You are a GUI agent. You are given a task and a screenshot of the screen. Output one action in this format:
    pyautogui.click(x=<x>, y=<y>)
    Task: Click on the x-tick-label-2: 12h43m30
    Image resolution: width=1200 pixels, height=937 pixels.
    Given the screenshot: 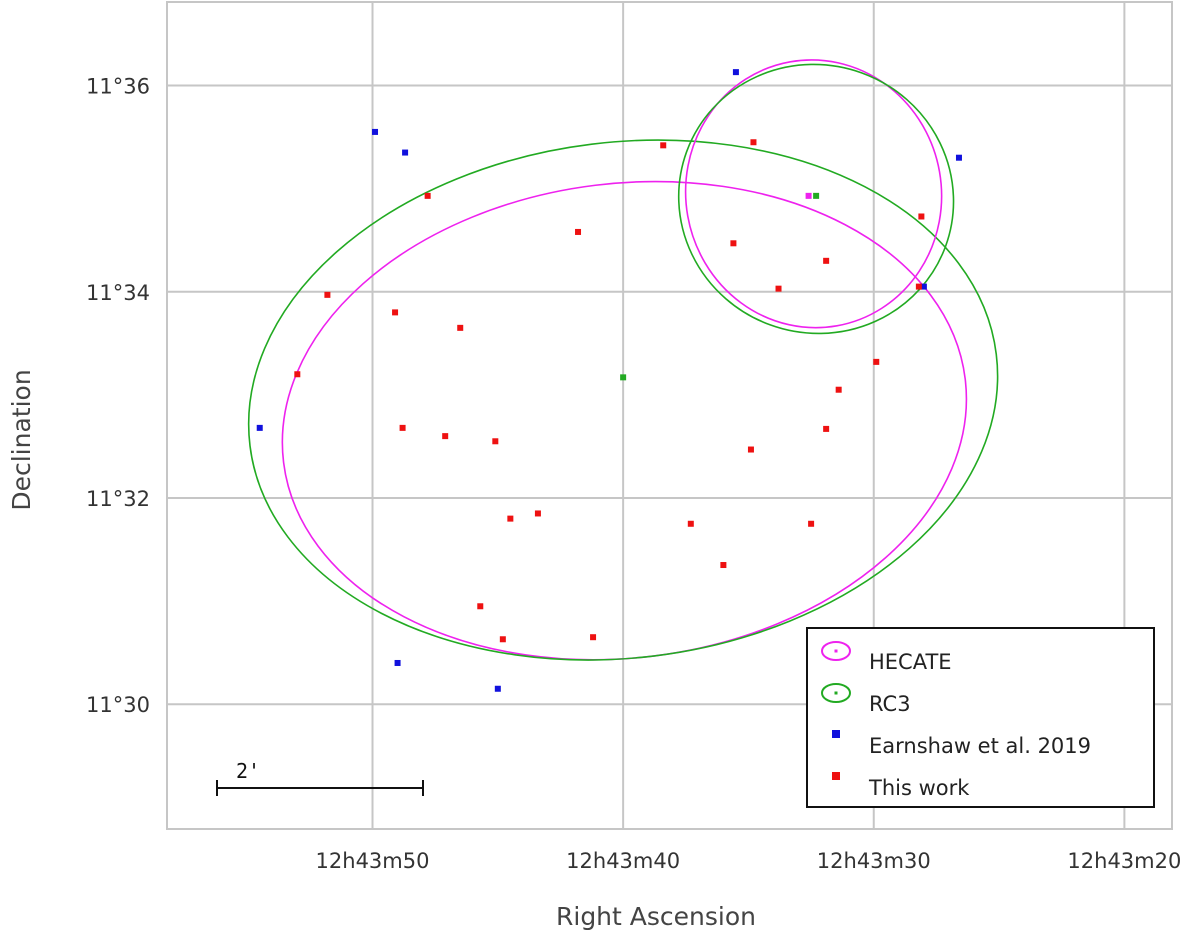 What is the action you would take?
    pyautogui.click(x=874, y=861)
    